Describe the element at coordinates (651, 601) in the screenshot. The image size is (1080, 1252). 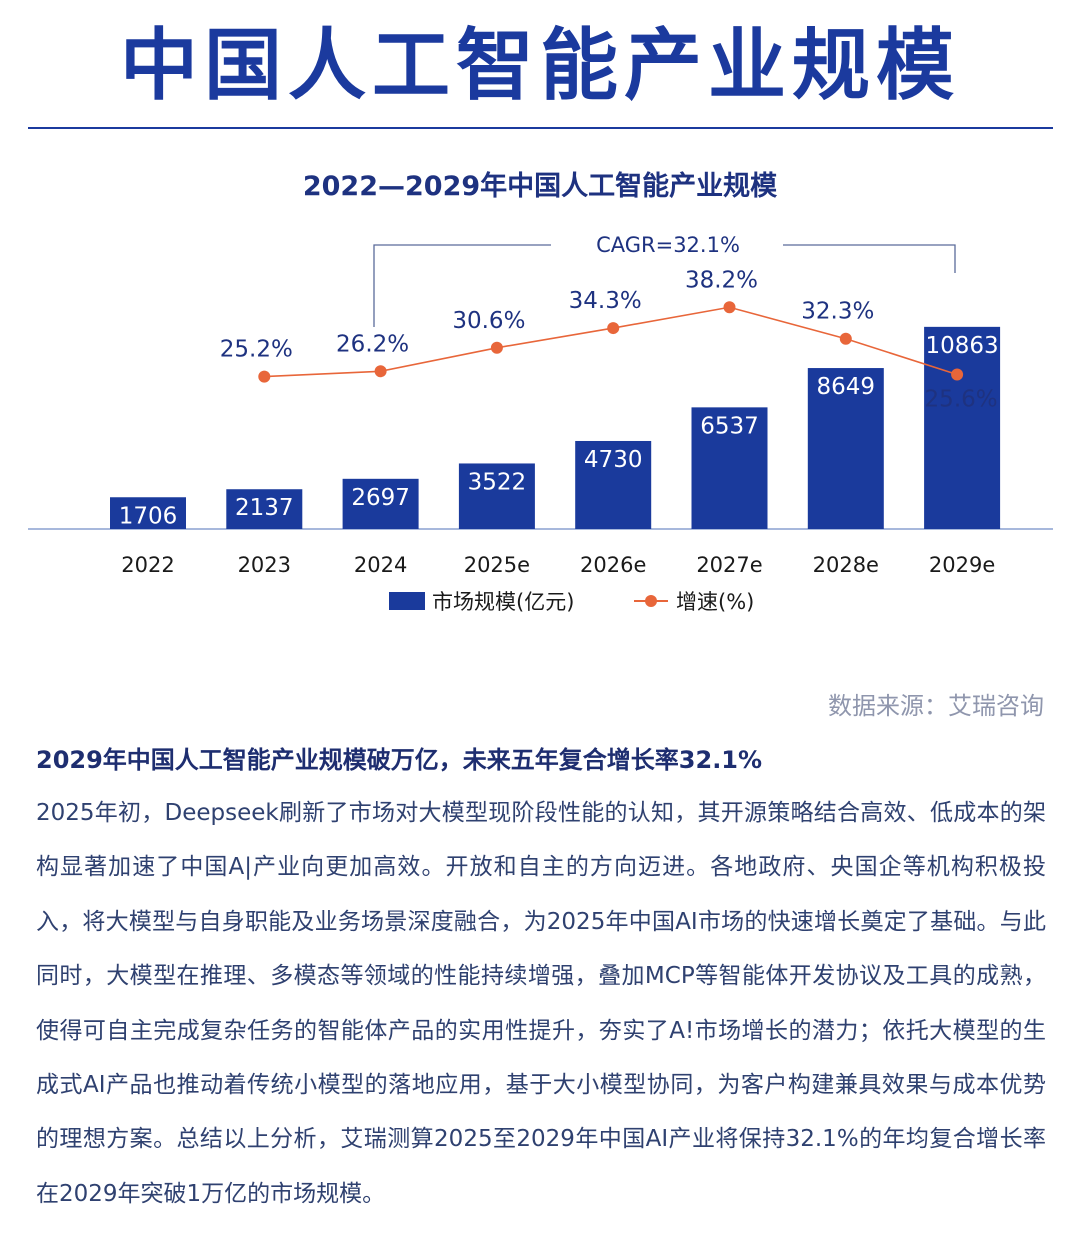
I see `legend-marker` at that location.